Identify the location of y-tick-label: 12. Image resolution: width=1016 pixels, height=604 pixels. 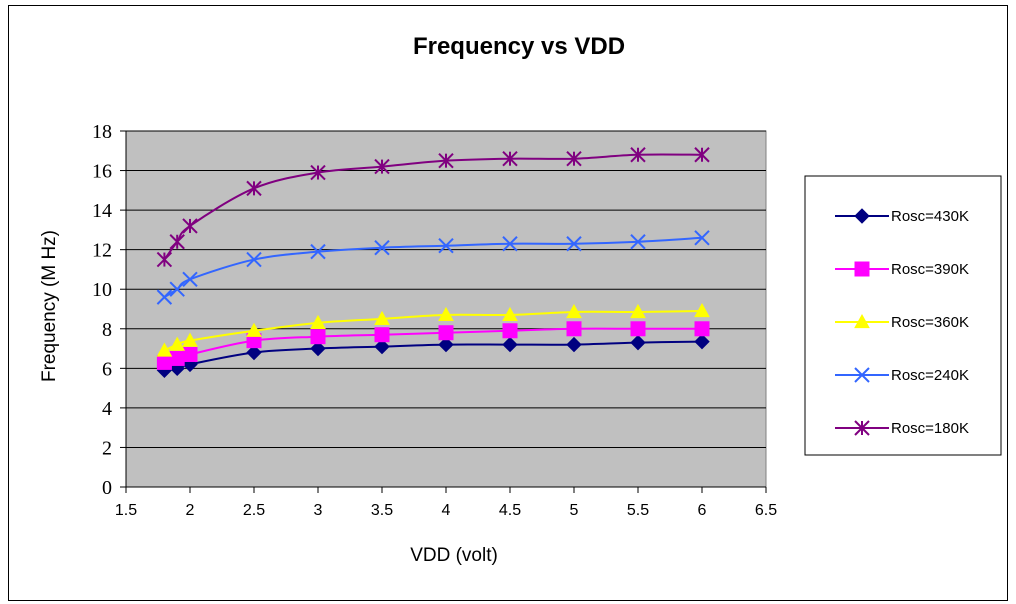
(102, 251).